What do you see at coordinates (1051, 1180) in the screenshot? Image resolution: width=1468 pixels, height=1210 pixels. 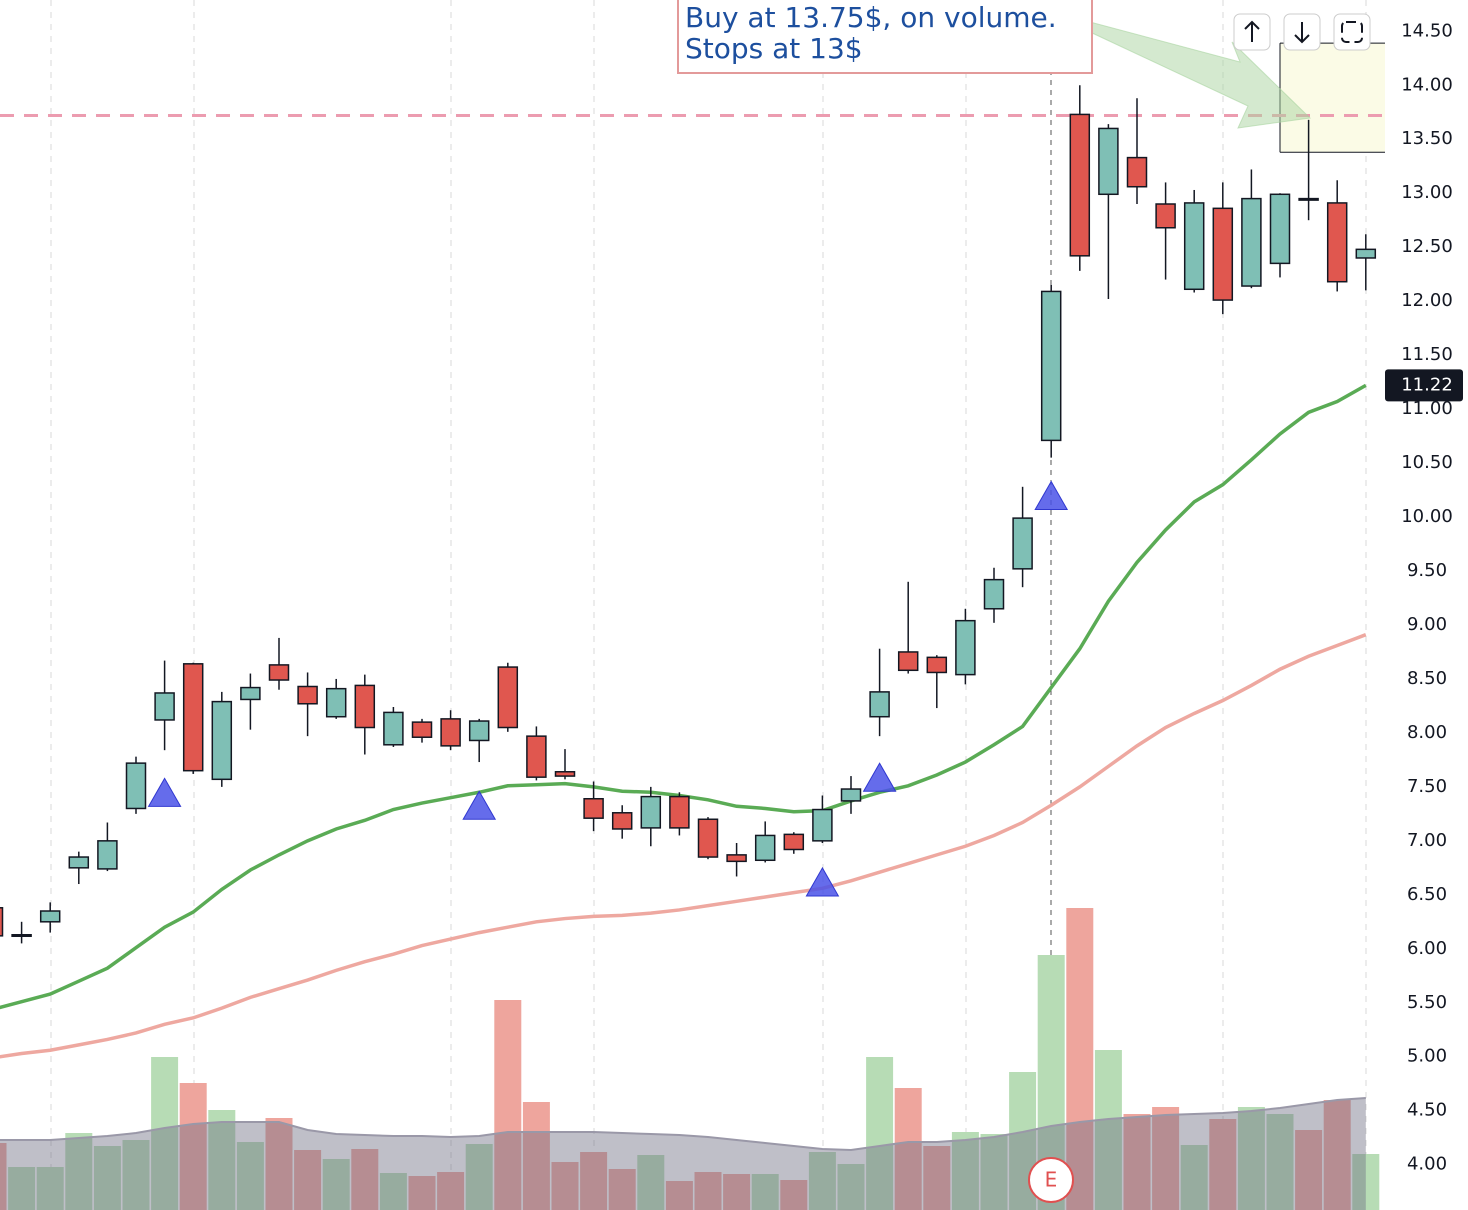 I see `earnings-circle` at bounding box center [1051, 1180].